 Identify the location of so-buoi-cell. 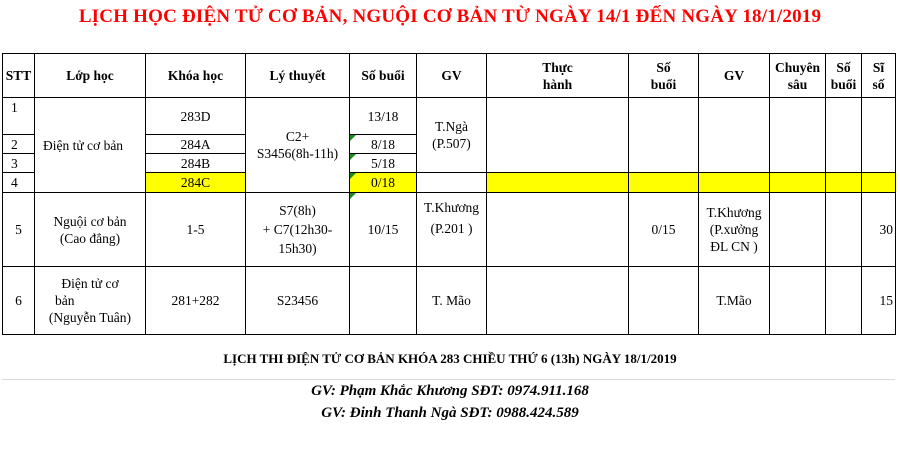
(383, 300).